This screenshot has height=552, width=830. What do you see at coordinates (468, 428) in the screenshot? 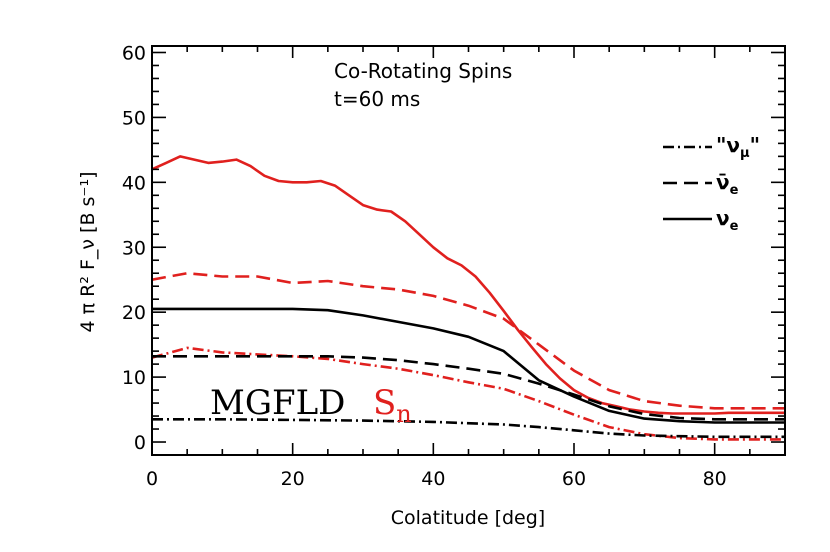
I see `series-mgfld-nu-mu` at bounding box center [468, 428].